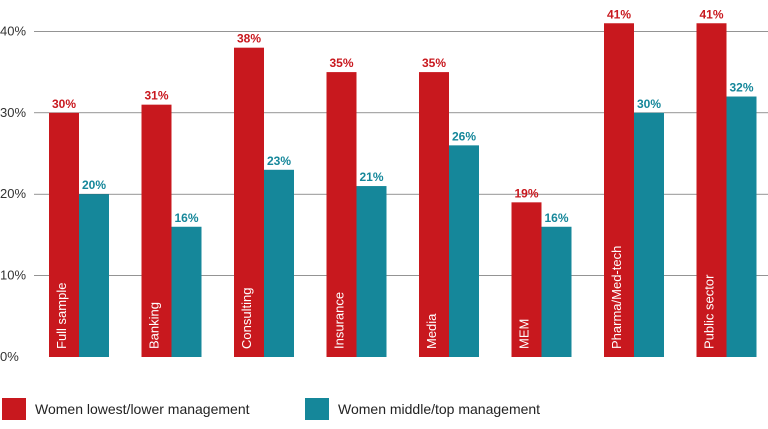  Describe the element at coordinates (9, 356) in the screenshot. I see `y-tick-label: 0%` at that location.